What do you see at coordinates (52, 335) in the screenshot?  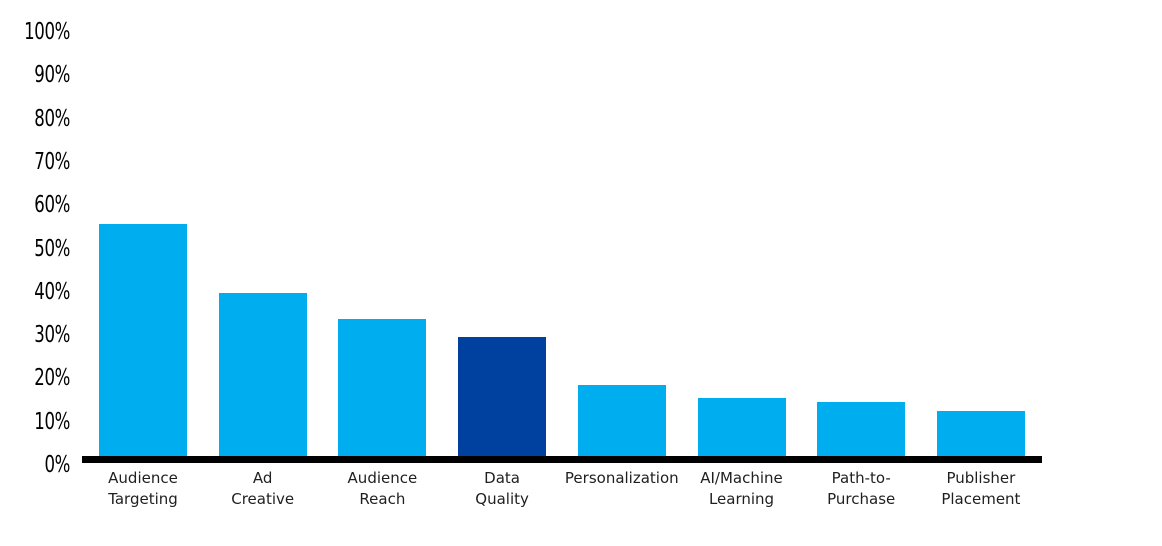 I see `y-tick-label-30: 30%` at bounding box center [52, 335].